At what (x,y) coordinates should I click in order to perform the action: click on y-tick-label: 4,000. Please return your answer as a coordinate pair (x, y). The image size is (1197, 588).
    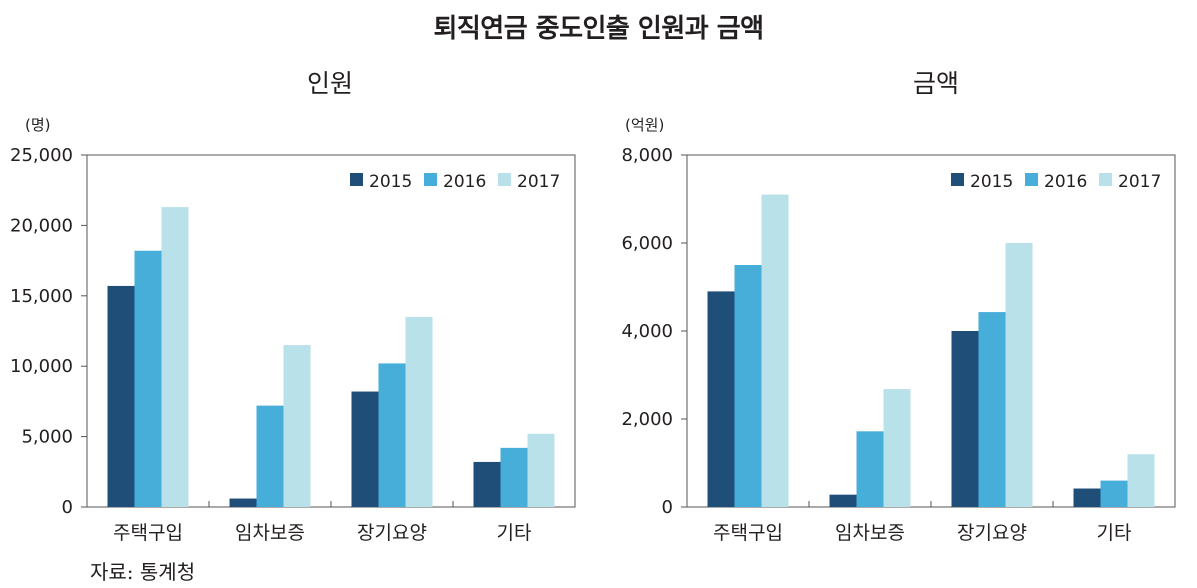
    Looking at the image, I should click on (647, 331).